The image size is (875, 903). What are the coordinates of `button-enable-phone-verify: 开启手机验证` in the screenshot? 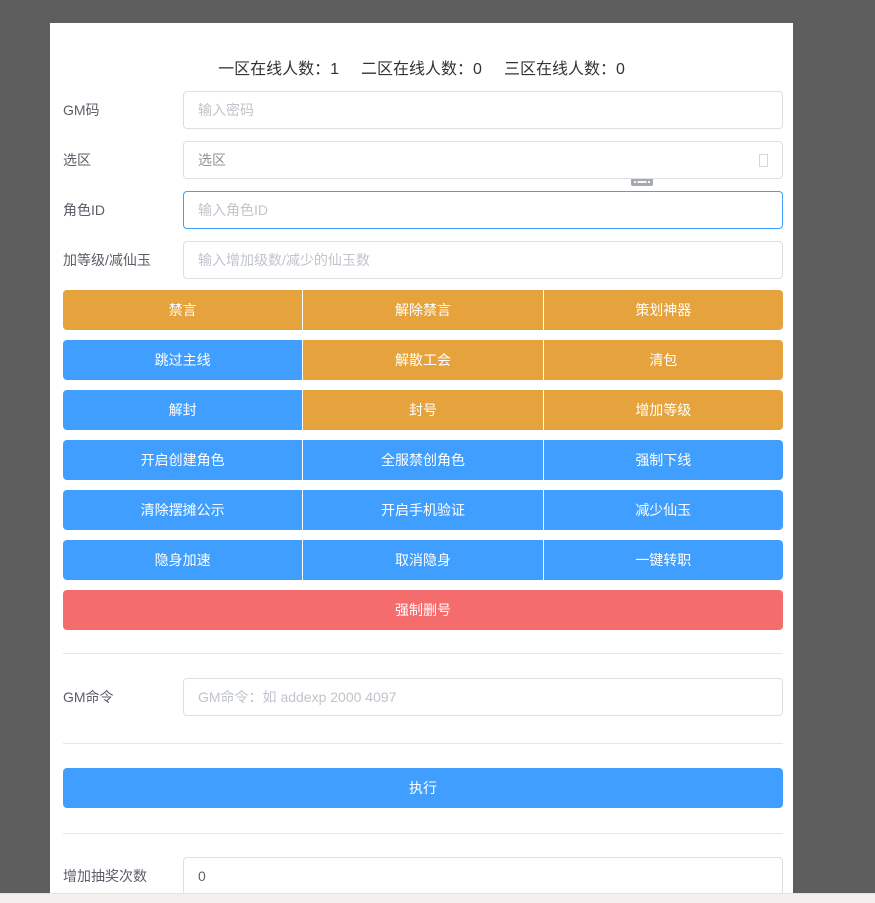 It's located at (423, 510).